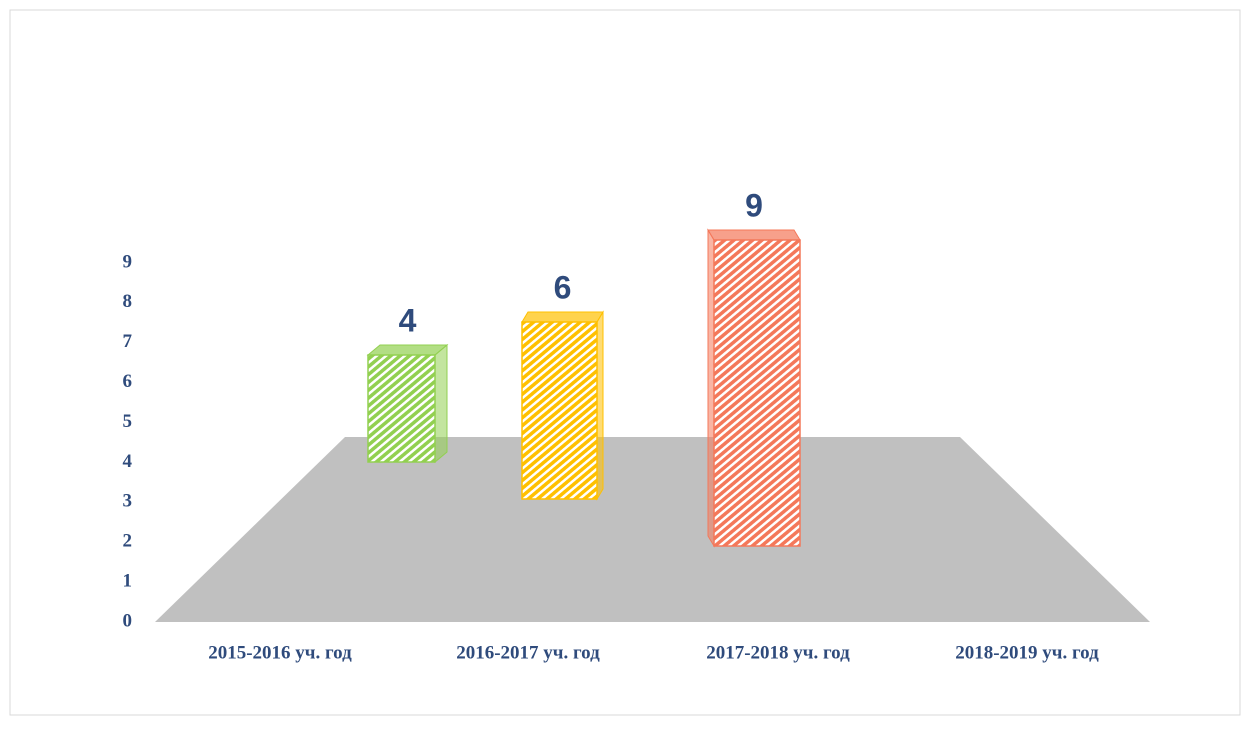  Describe the element at coordinates (754, 205) in the screenshot. I see `data-label: 9` at that location.